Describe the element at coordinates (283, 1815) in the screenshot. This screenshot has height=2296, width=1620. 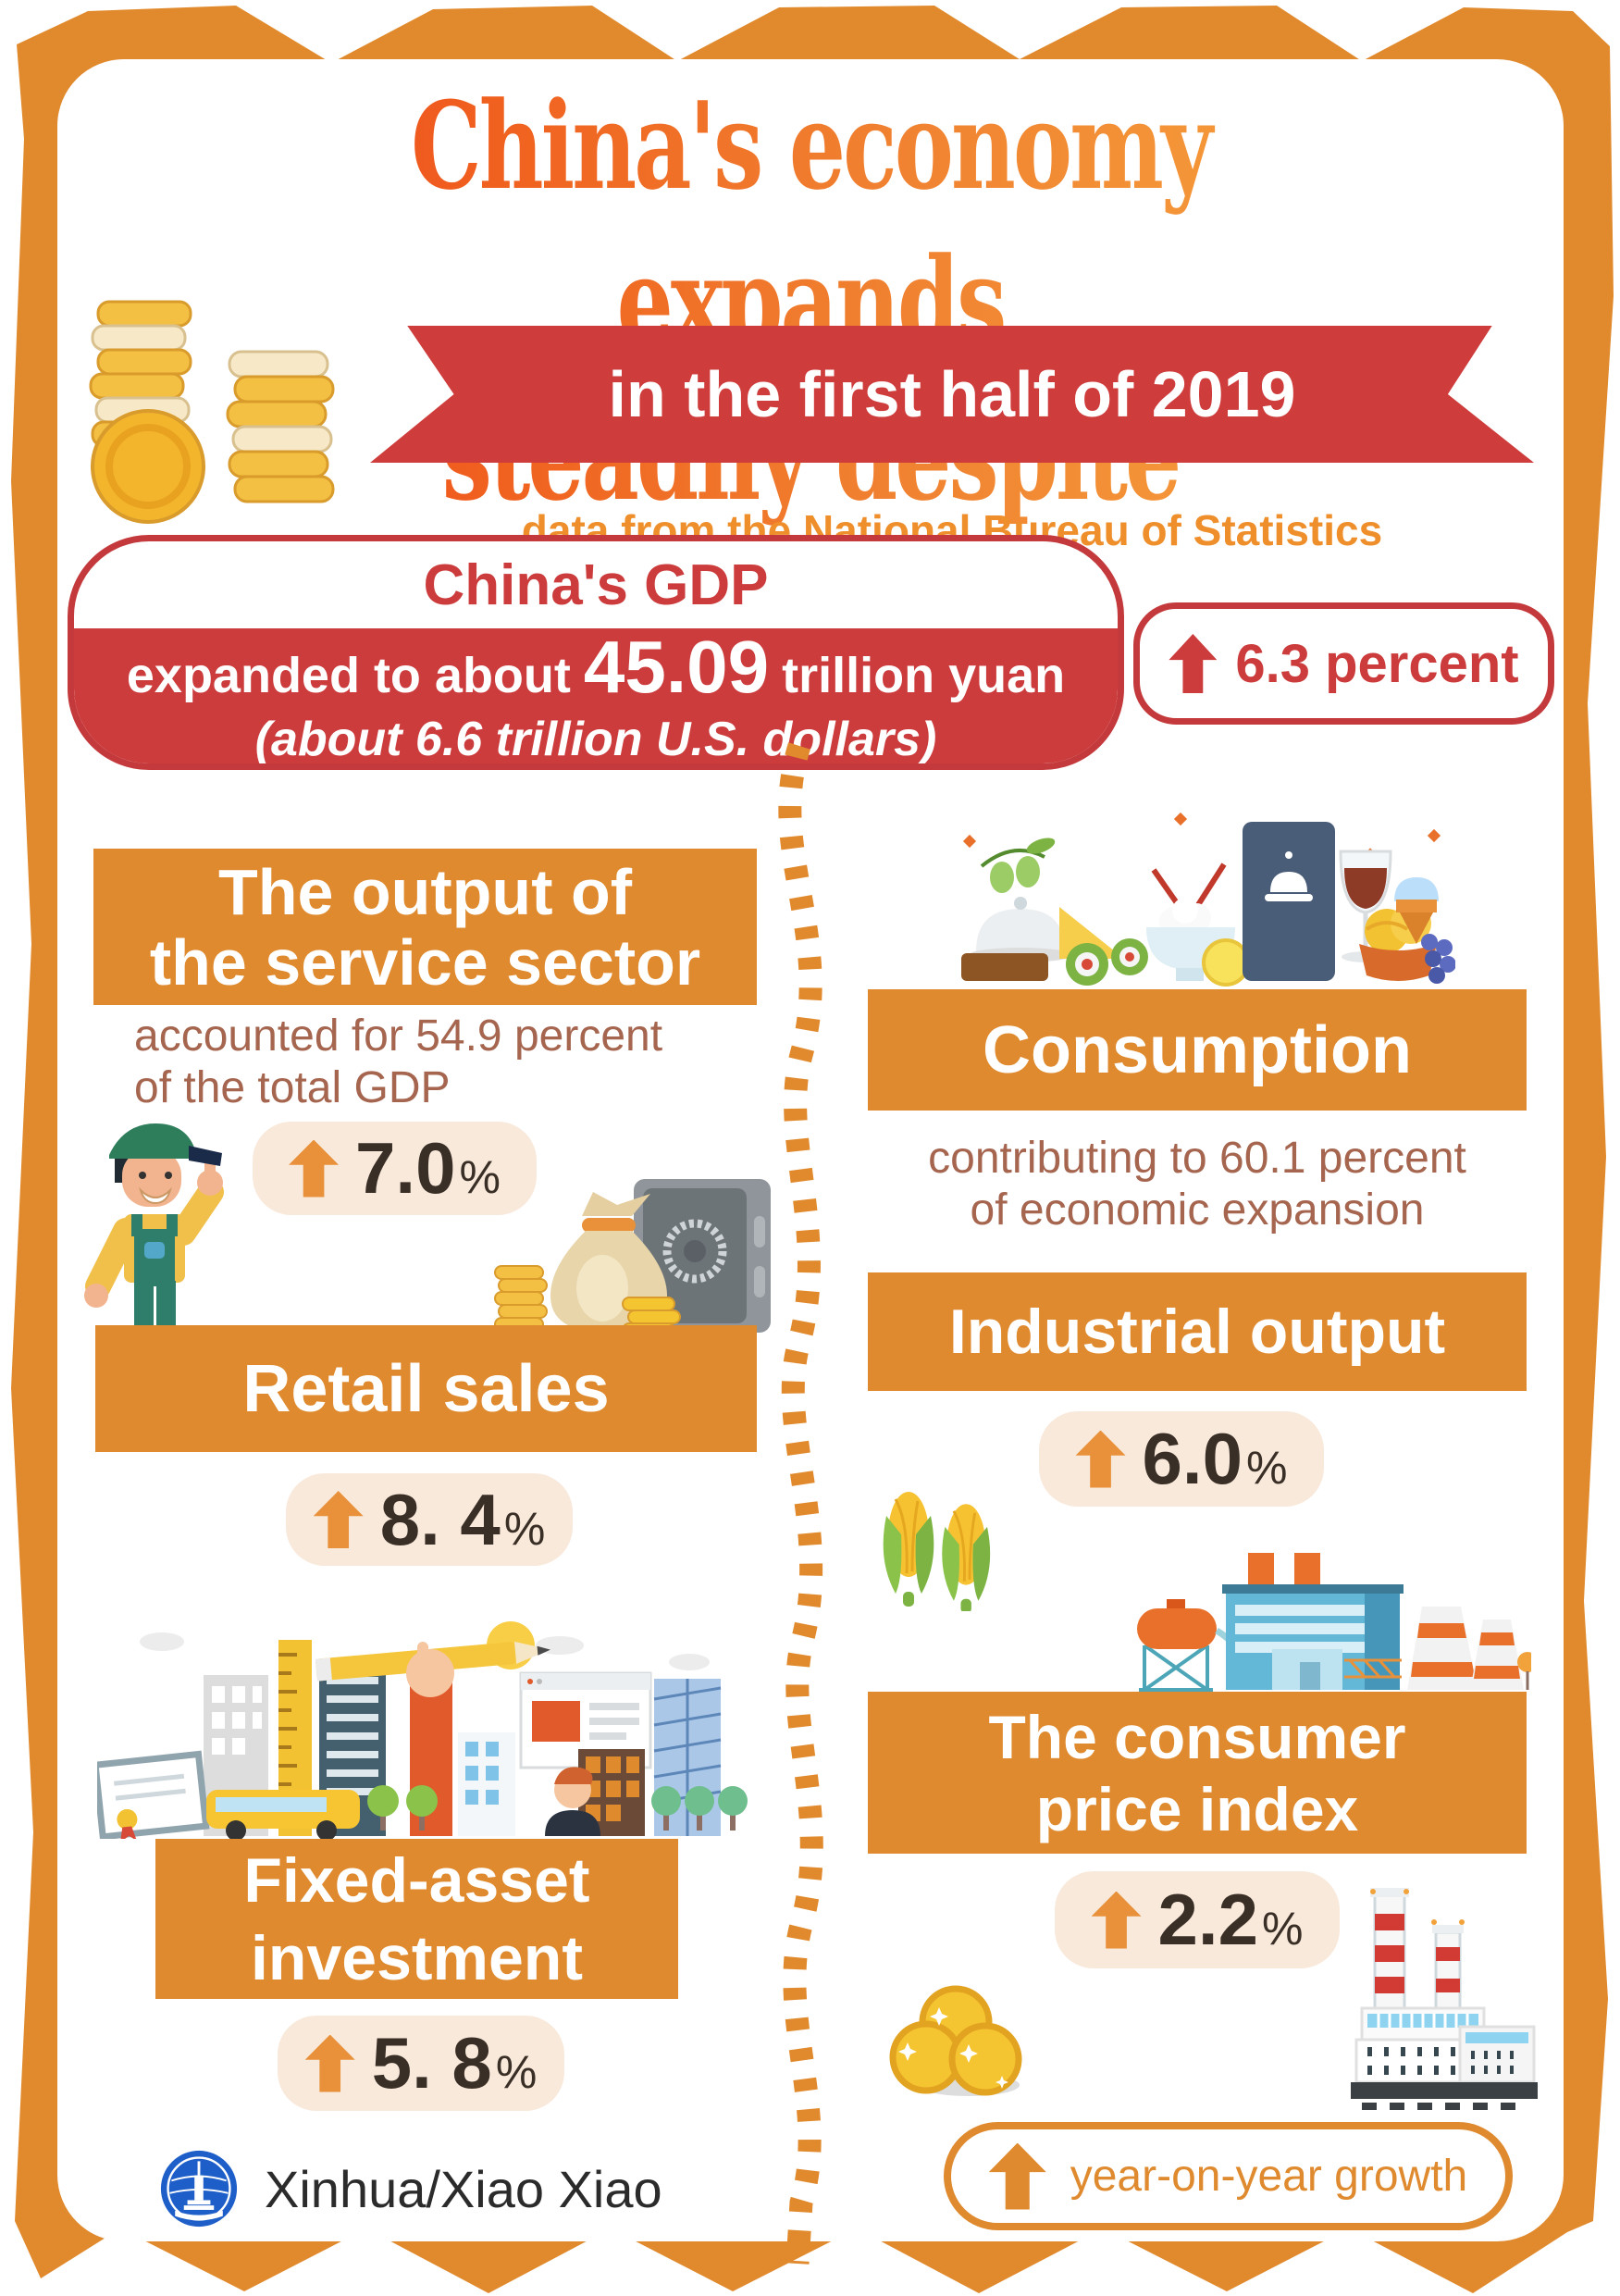
I see `school-bus` at that location.